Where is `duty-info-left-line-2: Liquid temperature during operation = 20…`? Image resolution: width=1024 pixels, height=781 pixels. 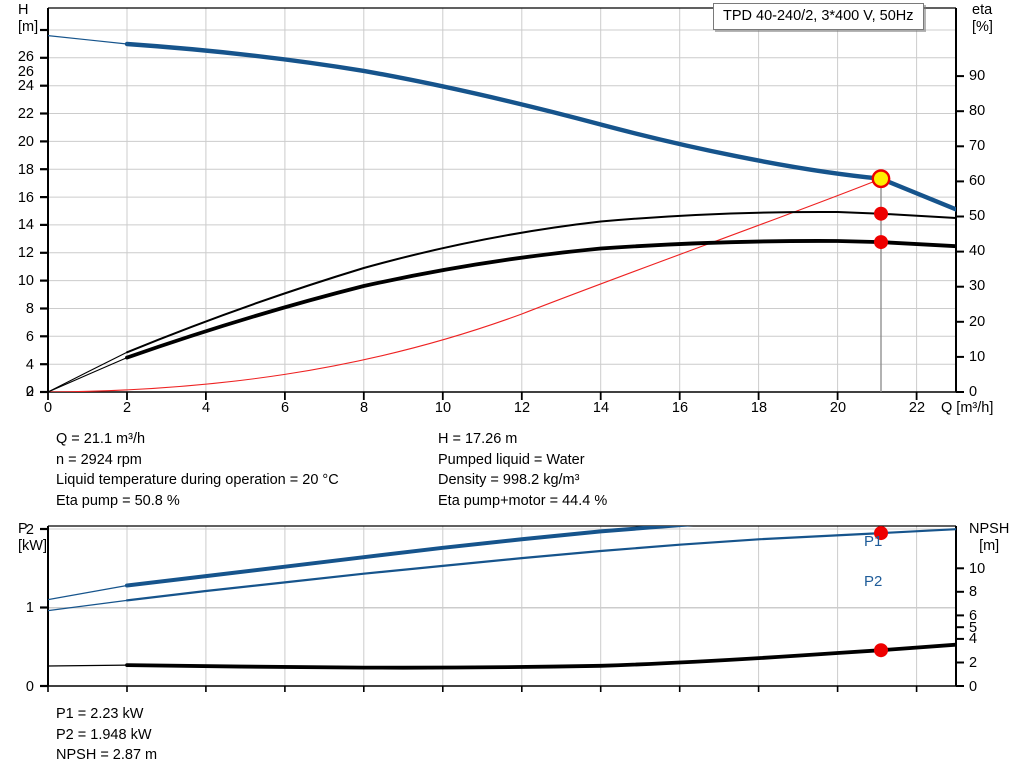
duty-info-left-line-2: Liquid temperature during operation = 20… is located at coordinates (197, 480).